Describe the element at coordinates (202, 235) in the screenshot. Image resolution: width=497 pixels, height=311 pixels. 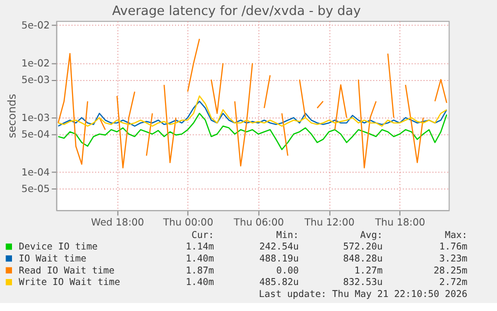
I see `text: Cur:` at that location.